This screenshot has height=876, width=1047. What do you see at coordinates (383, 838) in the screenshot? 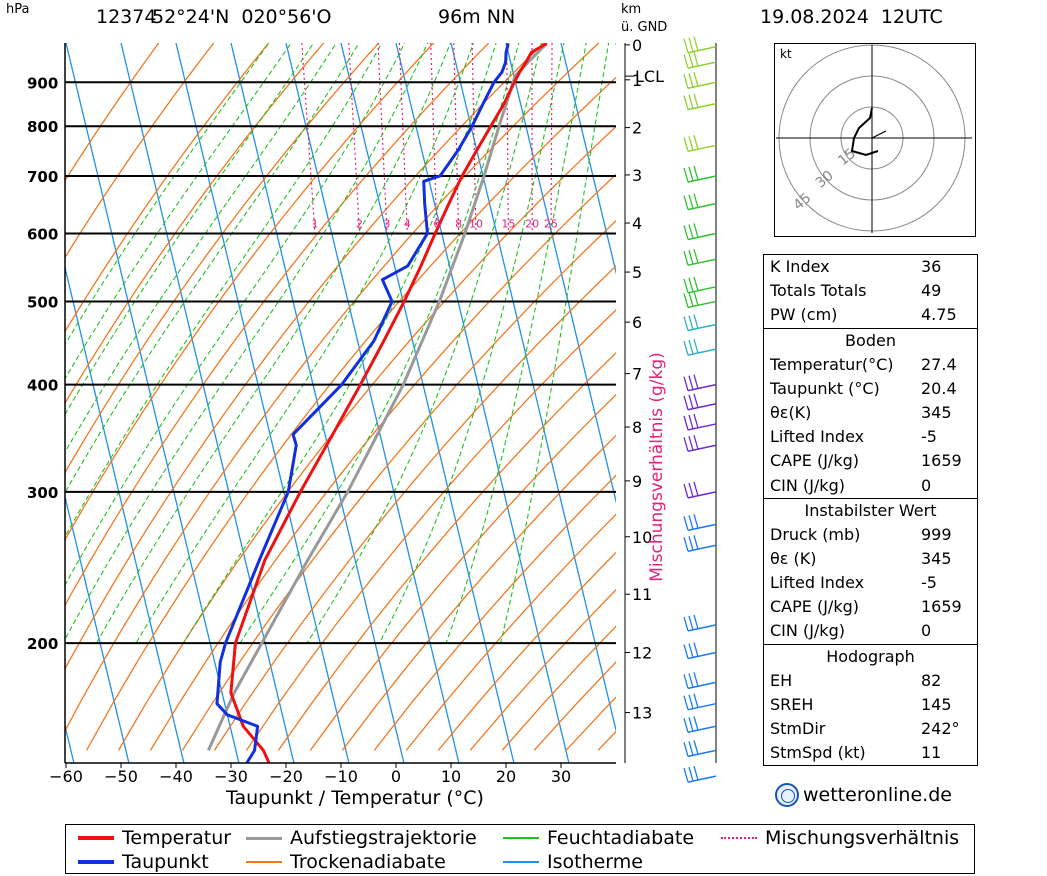
I see `legend-parcel-label: Aufstiegstrajektorie` at bounding box center [383, 838].